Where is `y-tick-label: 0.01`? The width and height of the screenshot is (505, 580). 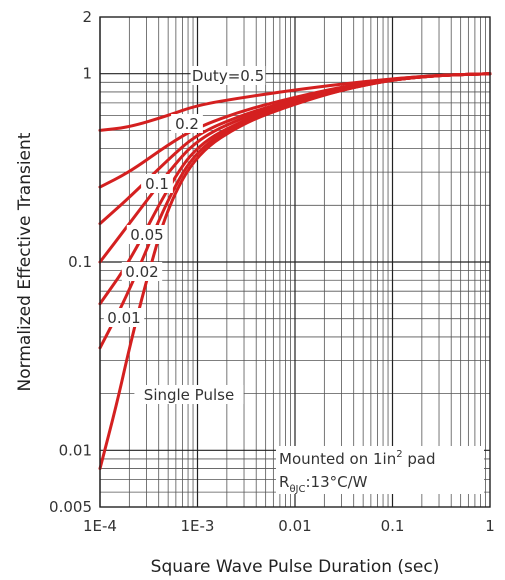 y-tick-label: 0.01 is located at coordinates (75, 450).